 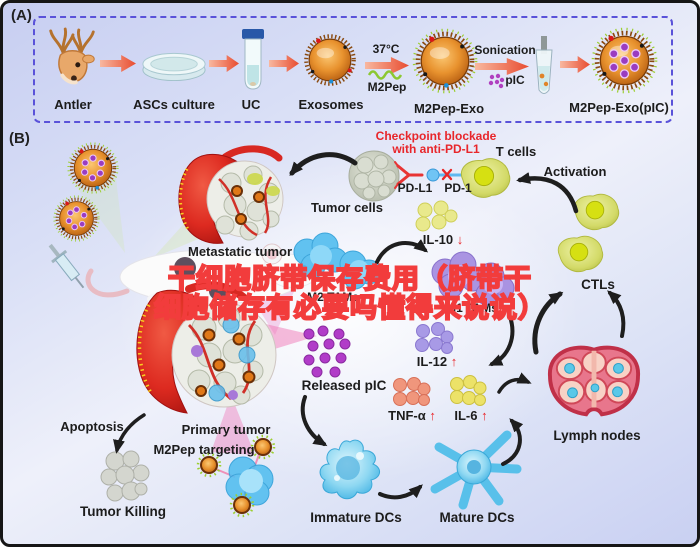 I want to click on pic-label: pIC, so click(x=515, y=80).